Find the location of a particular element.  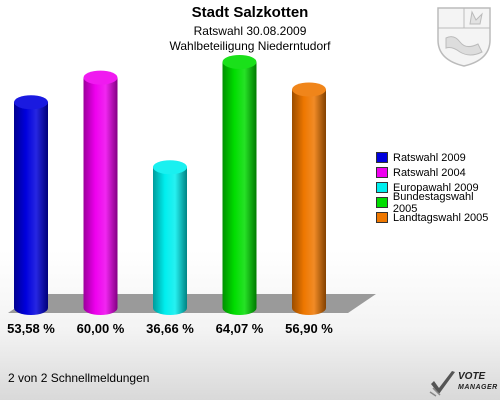

legend-item: Ratswahl 2009 is located at coordinates (438, 157).